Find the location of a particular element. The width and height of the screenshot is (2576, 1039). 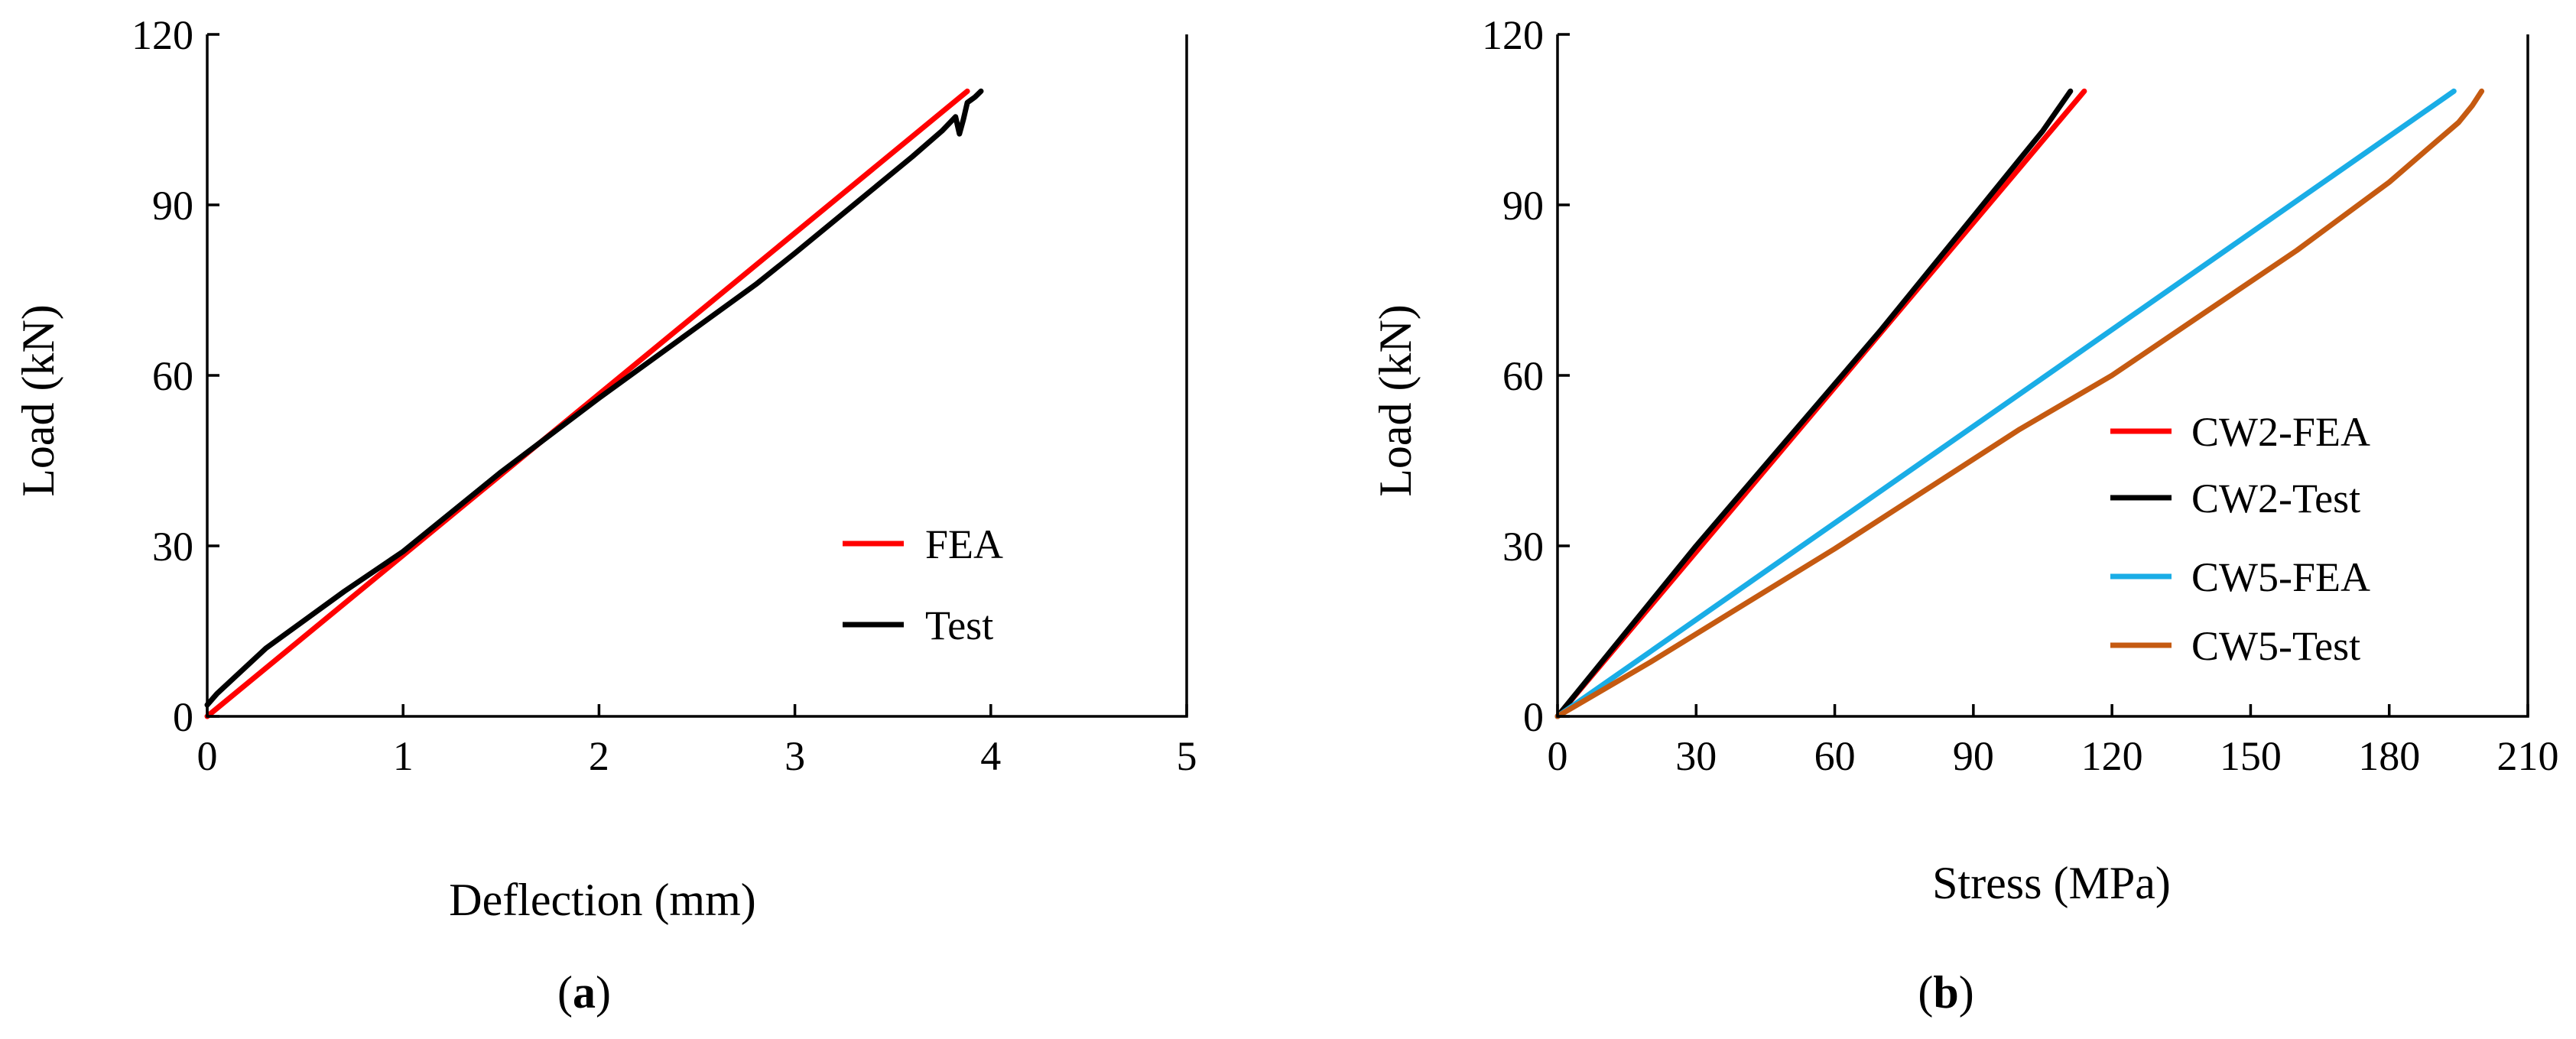

panel-b-x-axis-title: Stress (MPa) is located at coordinates (2052, 883).